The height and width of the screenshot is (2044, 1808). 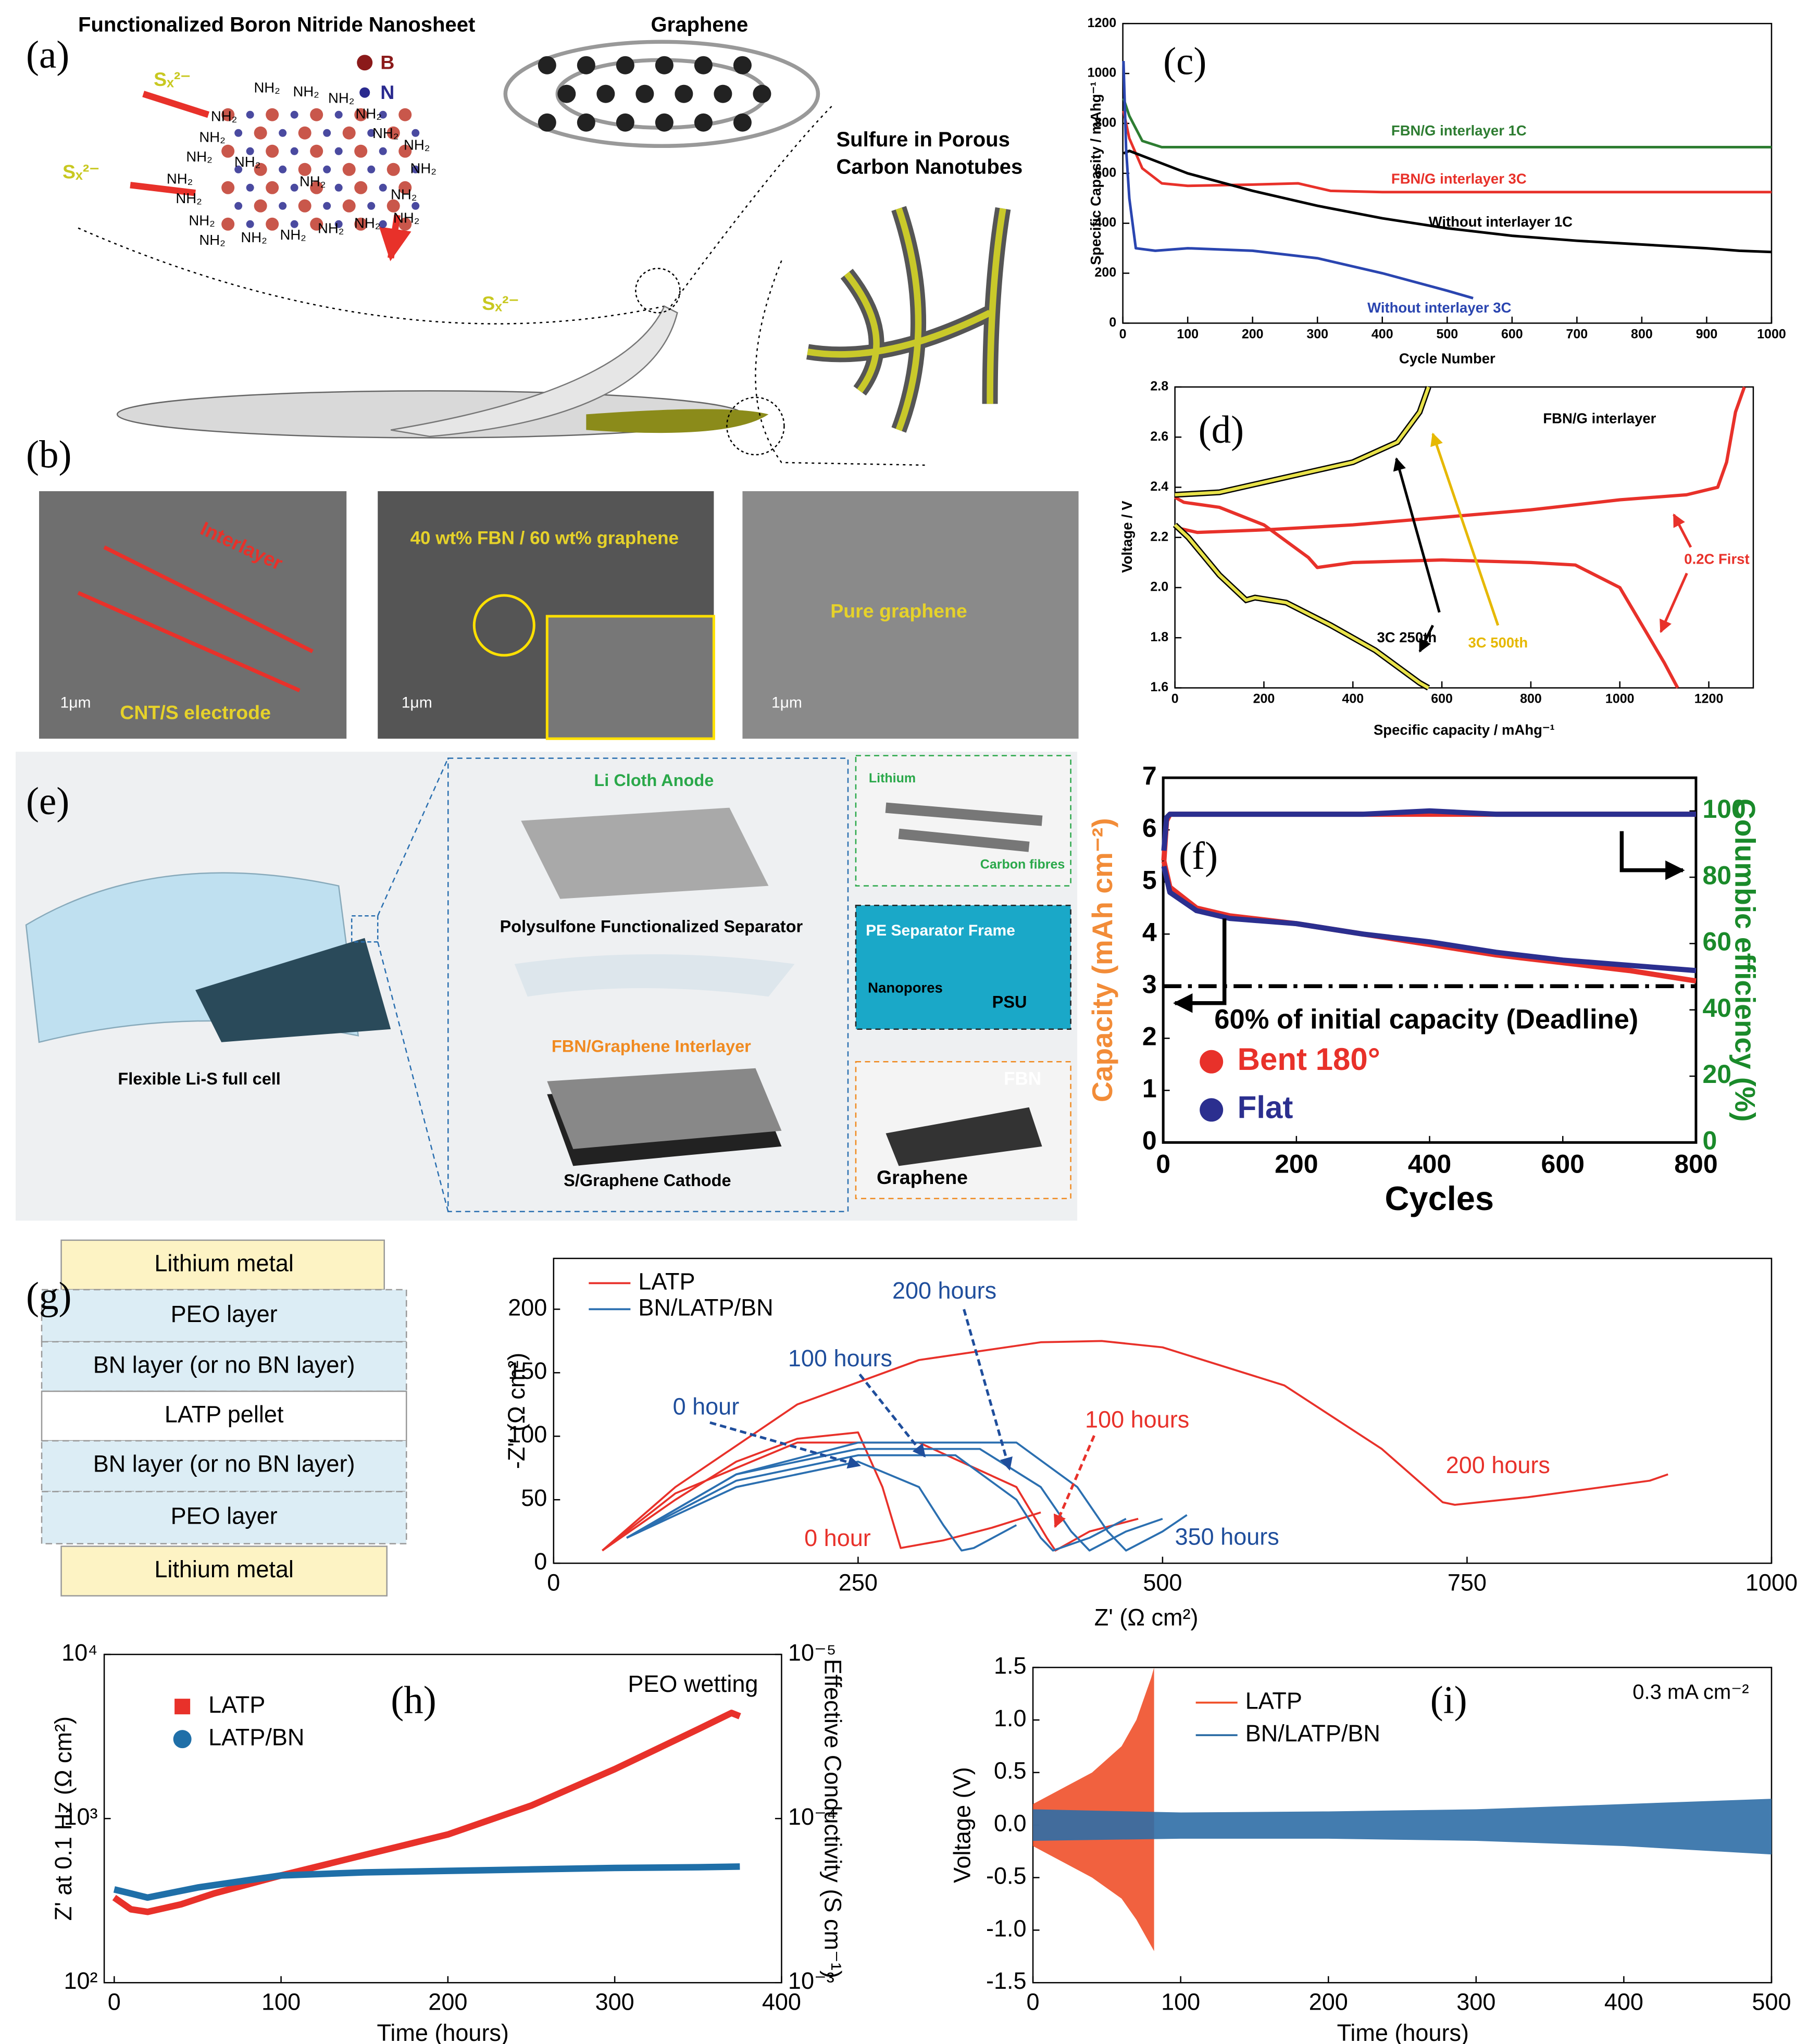 What do you see at coordinates (63, 1818) in the screenshot?
I see `y-axis-label: Z' at 0.1 Hz (Ω cm²)` at bounding box center [63, 1818].